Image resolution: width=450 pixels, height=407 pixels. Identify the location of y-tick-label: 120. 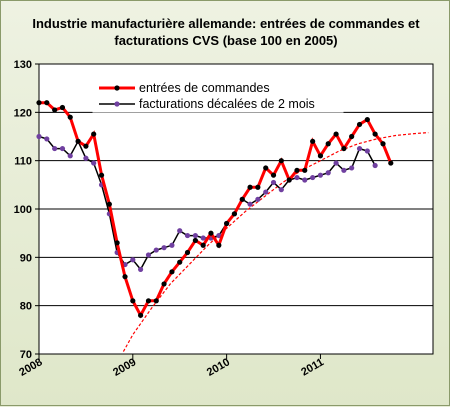
(23, 113).